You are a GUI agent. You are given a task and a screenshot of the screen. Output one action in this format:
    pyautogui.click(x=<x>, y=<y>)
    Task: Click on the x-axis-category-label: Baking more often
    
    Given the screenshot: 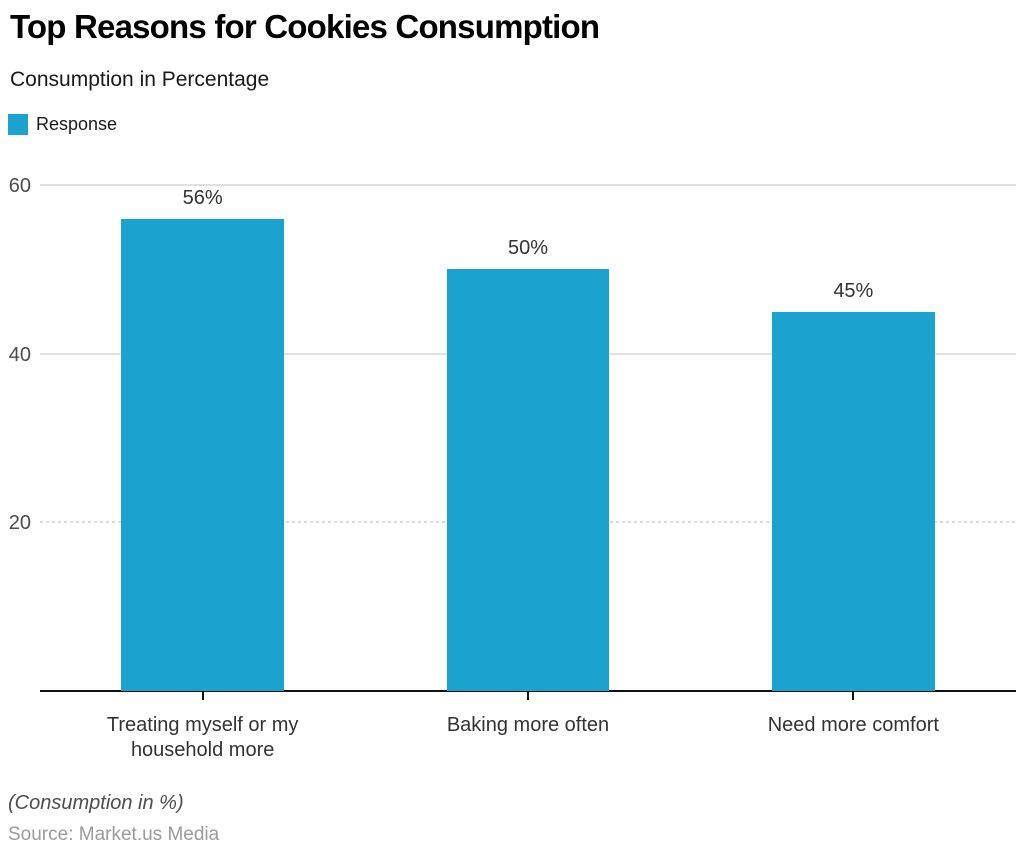 What is the action you would take?
    pyautogui.click(x=528, y=725)
    